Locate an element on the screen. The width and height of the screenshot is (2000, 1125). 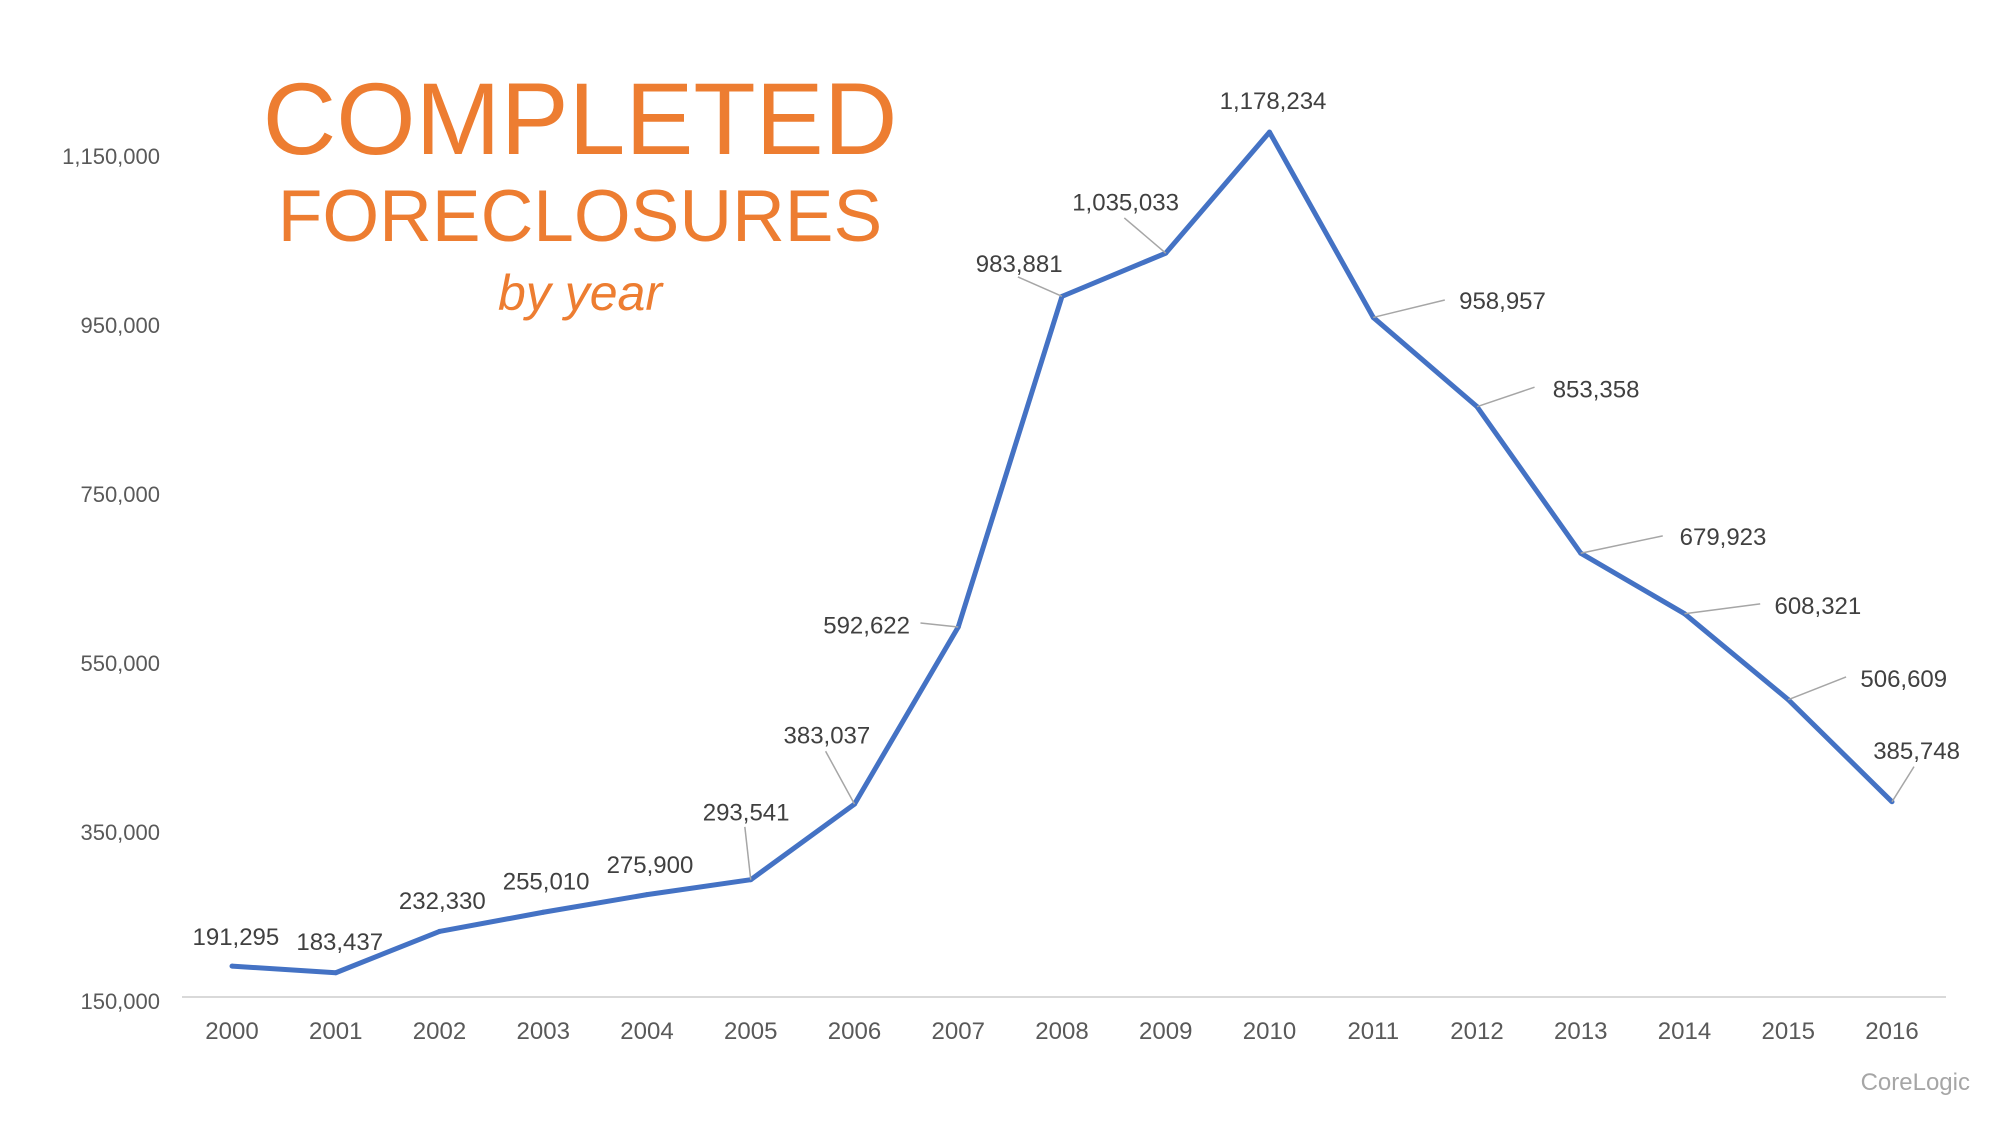
data-label: 275,900 is located at coordinates (650, 865).